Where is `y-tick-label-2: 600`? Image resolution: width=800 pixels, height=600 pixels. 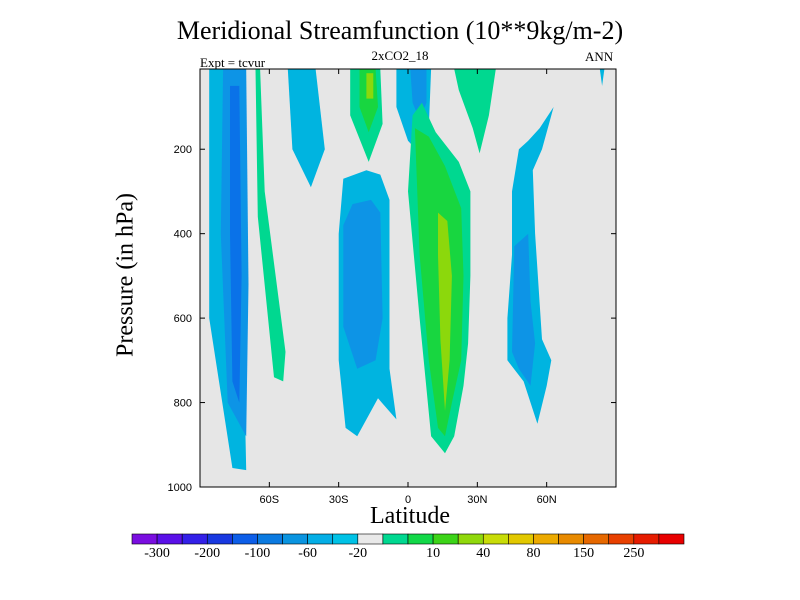 y-tick-label-2: 600 is located at coordinates (183, 319).